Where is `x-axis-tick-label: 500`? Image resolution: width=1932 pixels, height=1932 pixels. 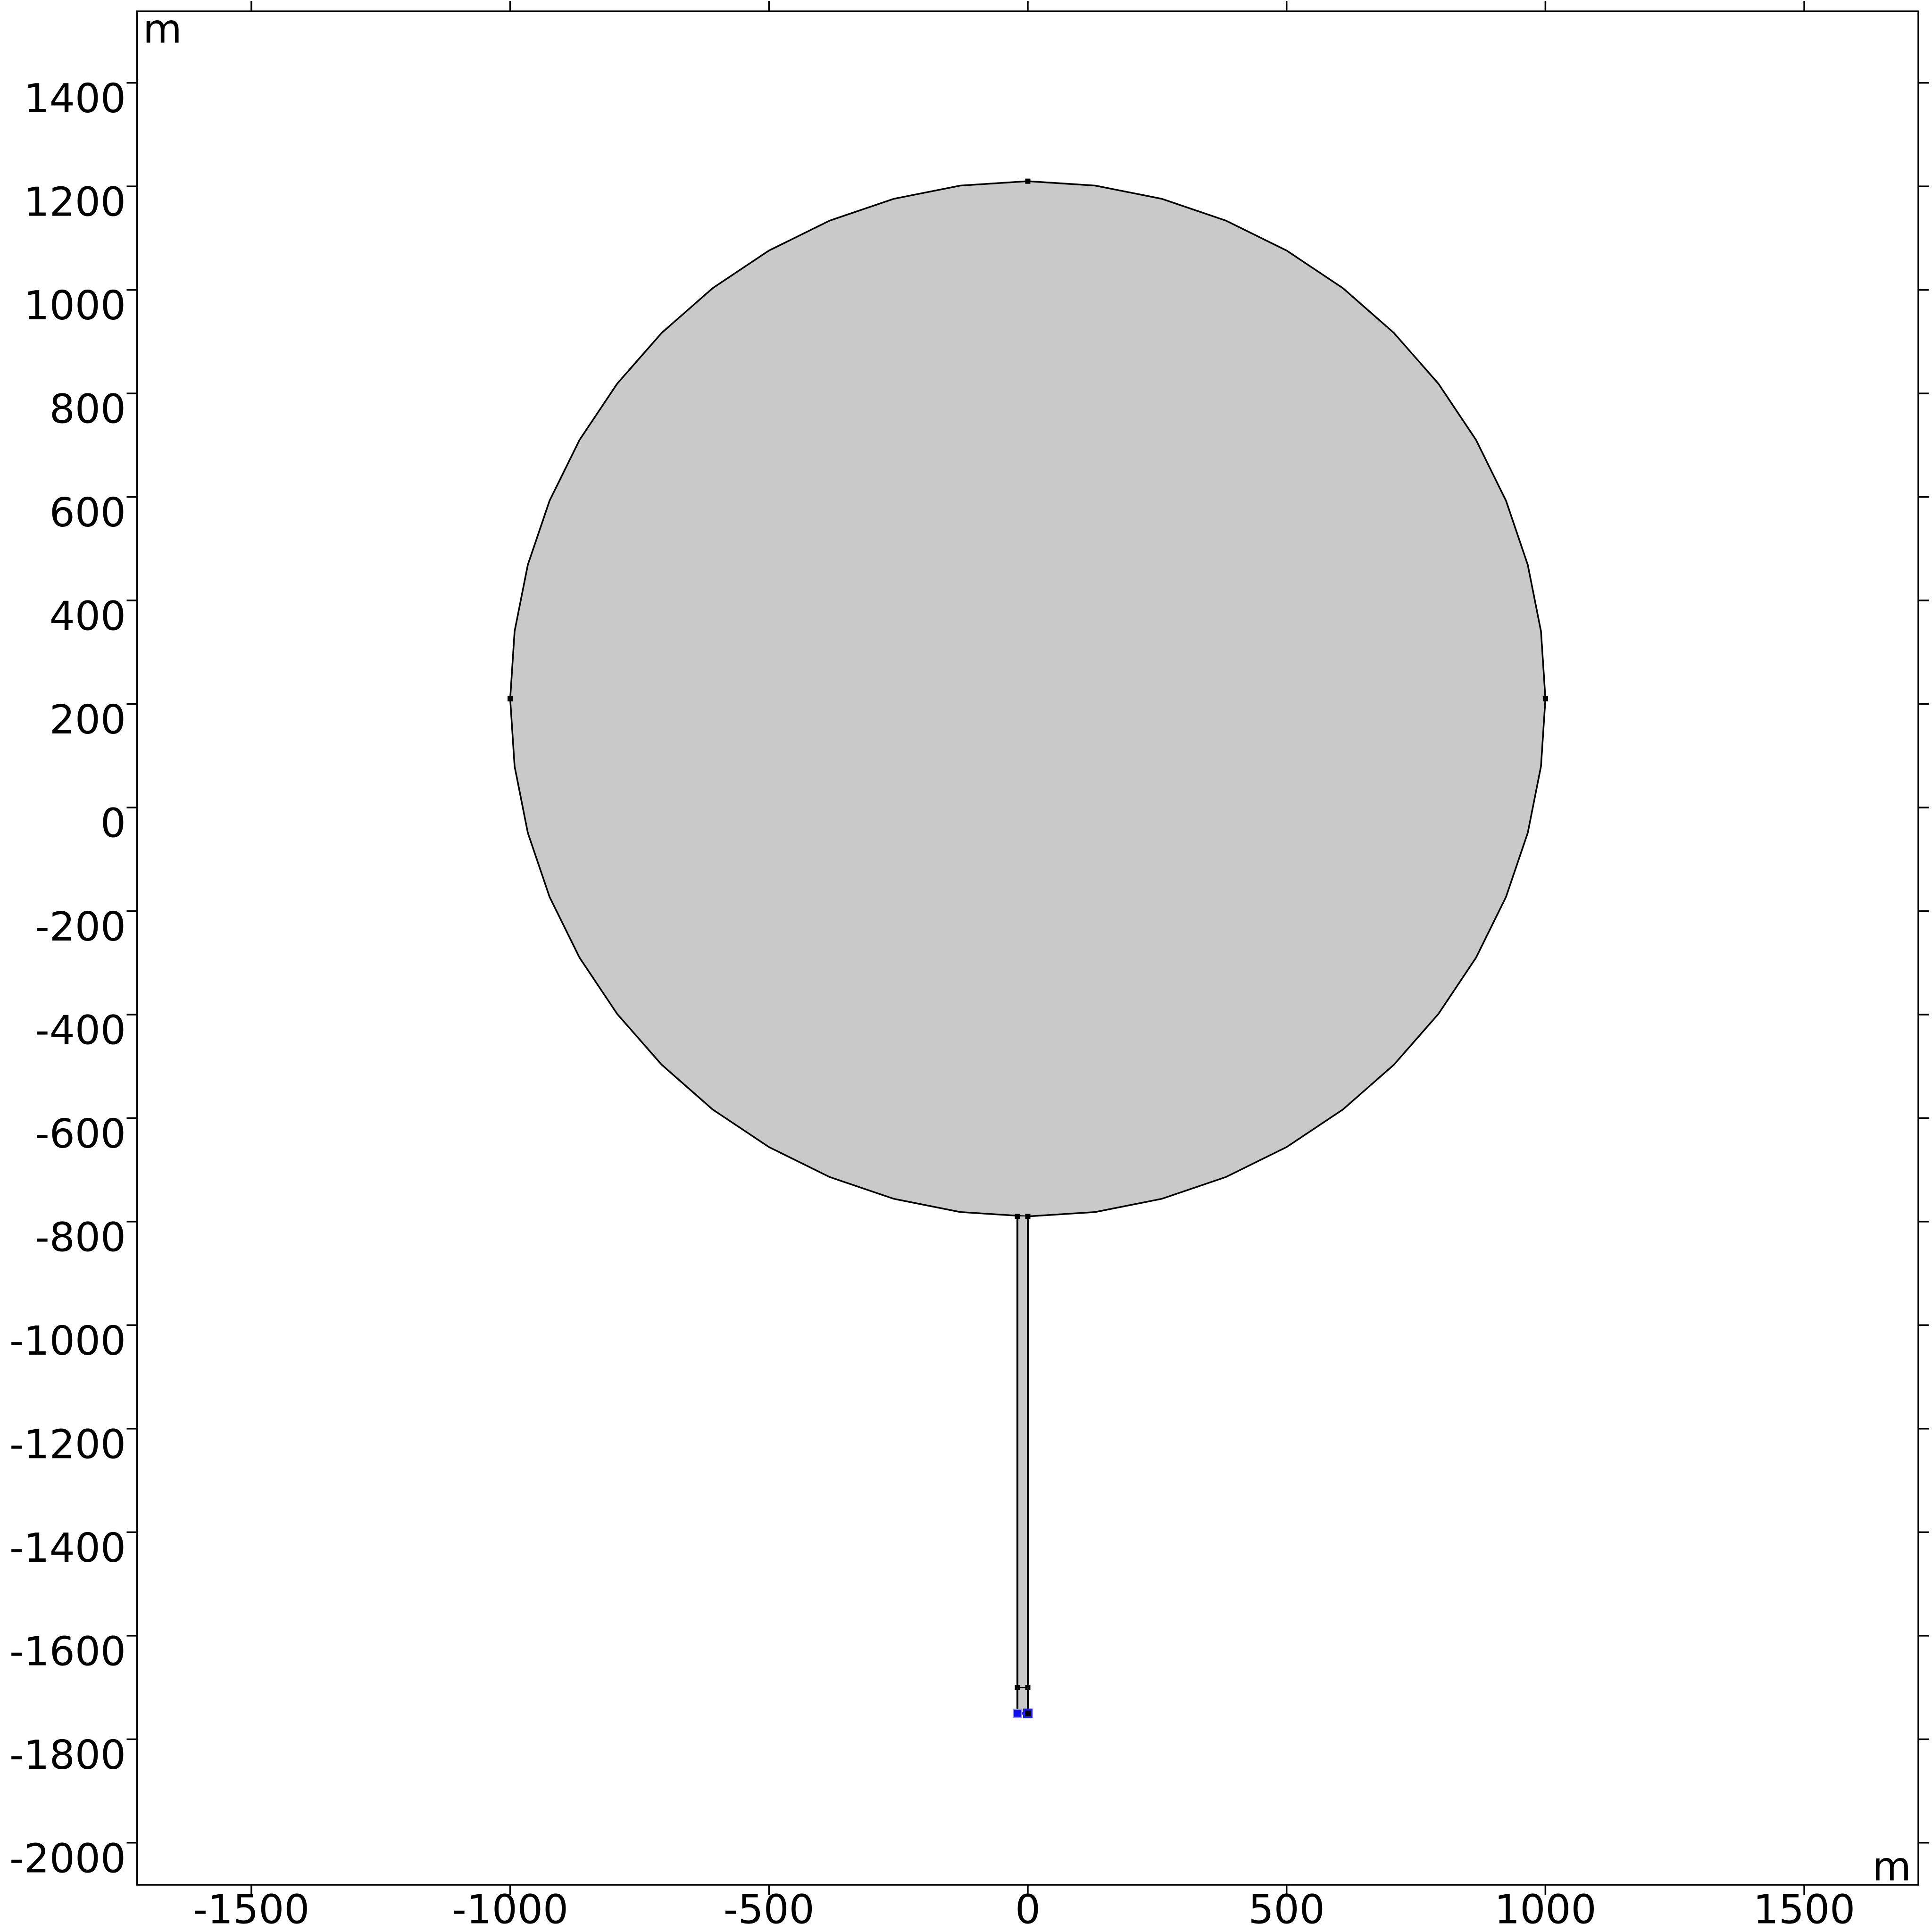
x-axis-tick-label: 500 is located at coordinates (1287, 1910).